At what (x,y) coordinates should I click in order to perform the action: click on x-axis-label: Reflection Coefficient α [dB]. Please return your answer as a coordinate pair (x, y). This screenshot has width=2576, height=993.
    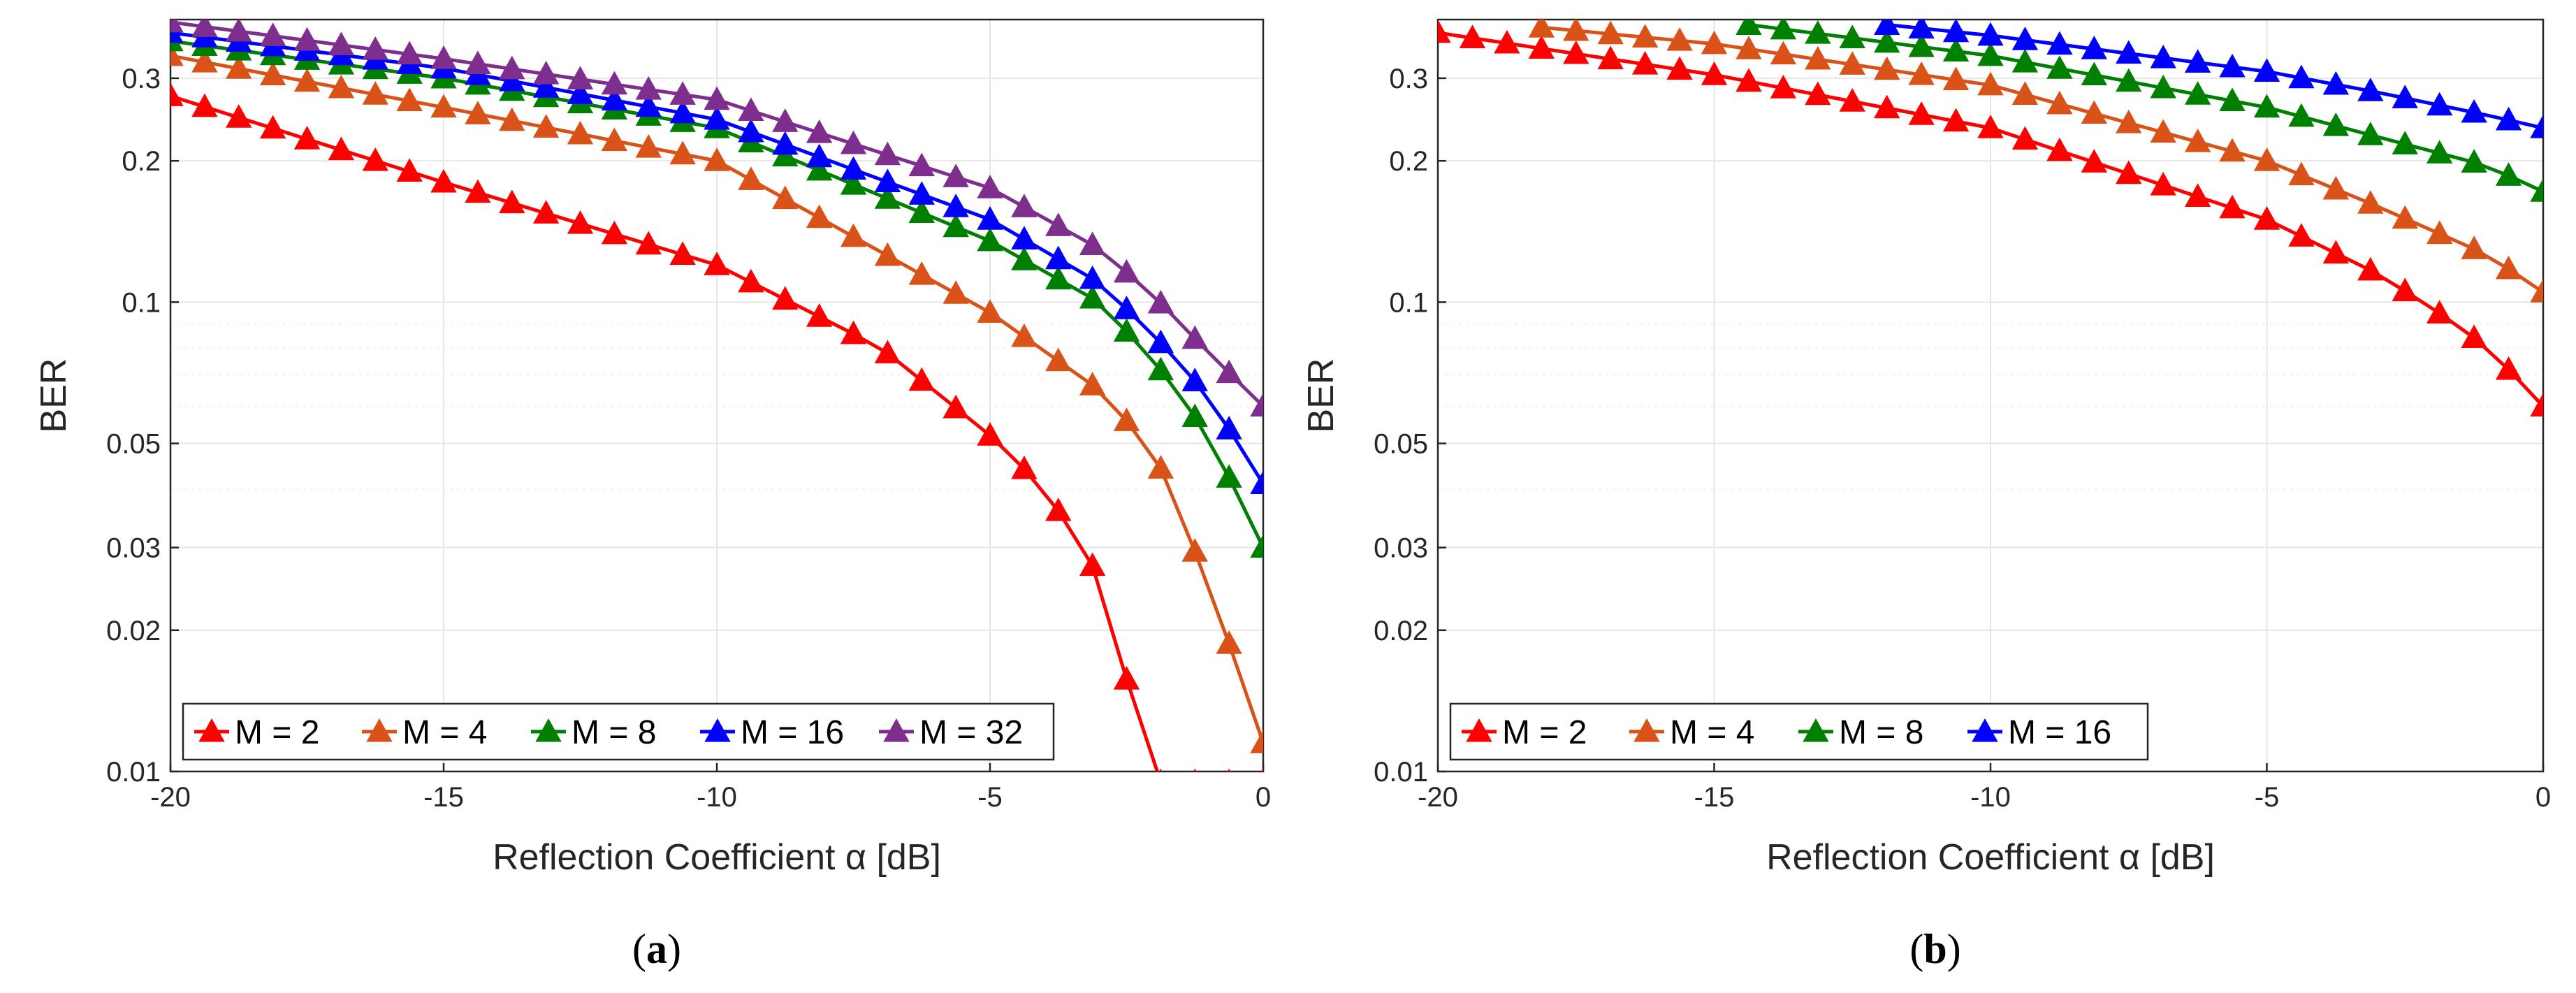
    Looking at the image, I should click on (1990, 857).